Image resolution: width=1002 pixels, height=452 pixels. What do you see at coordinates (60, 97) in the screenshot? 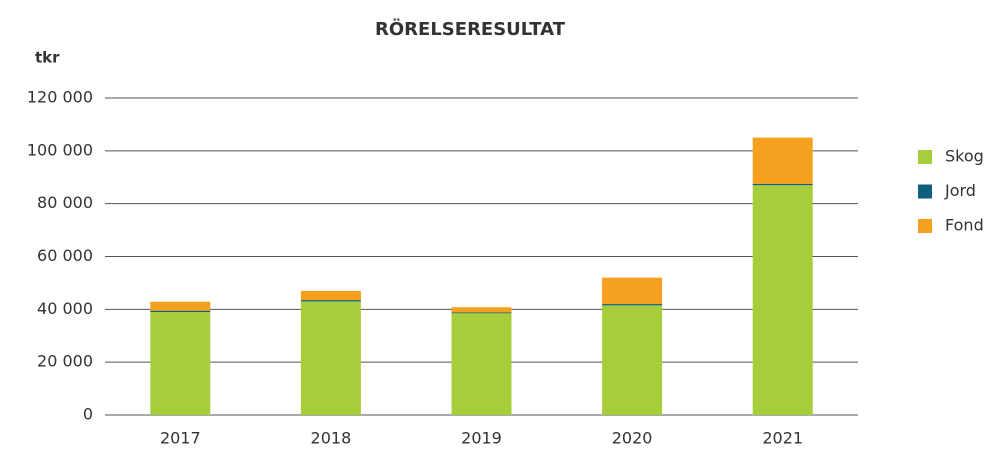
I see `y-tick-label: 120 000` at bounding box center [60, 97].